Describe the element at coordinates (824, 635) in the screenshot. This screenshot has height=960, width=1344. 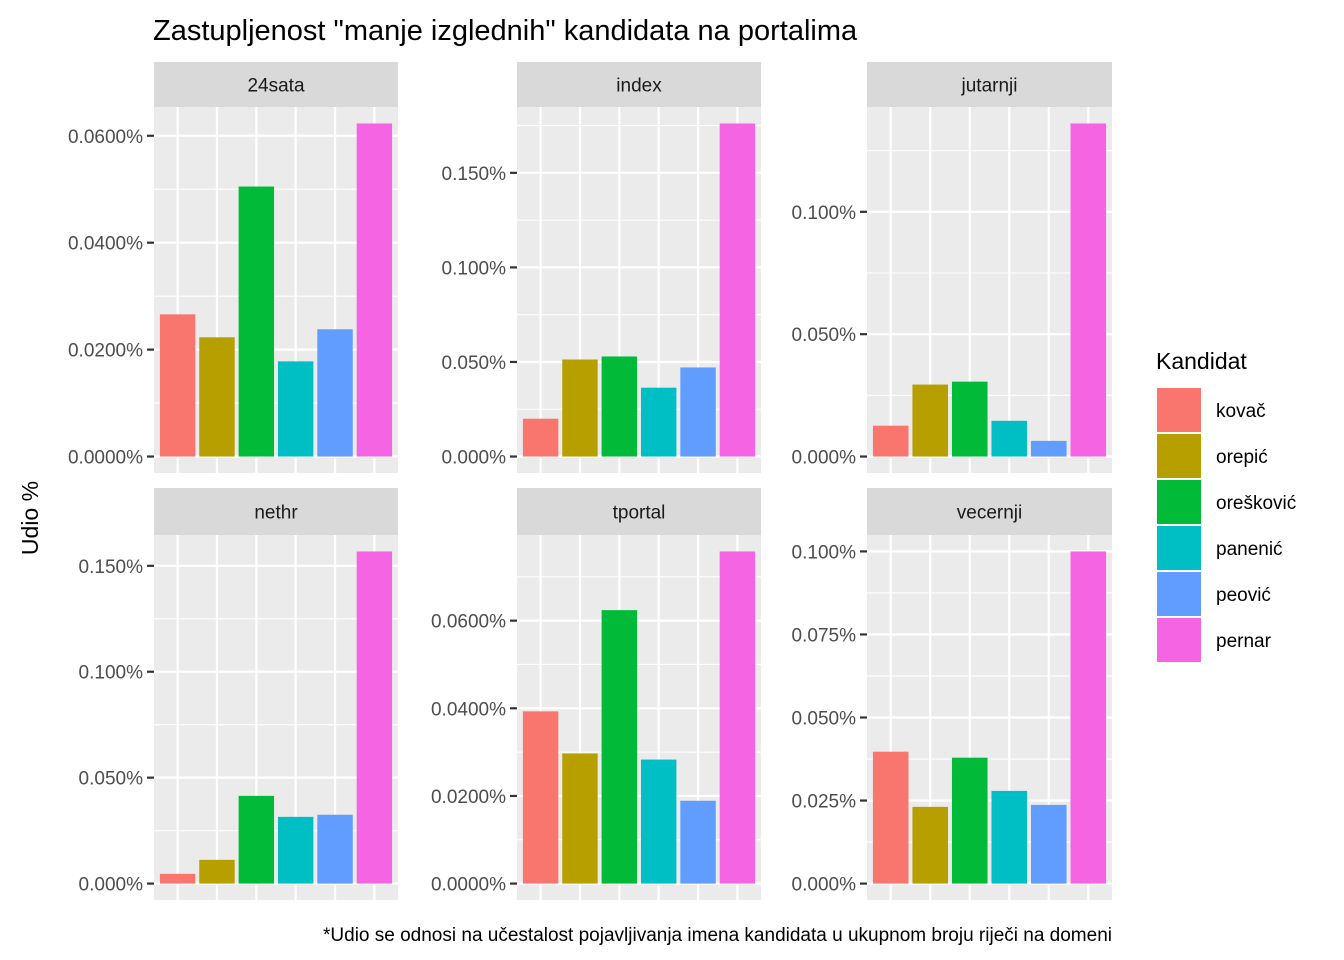
I see `y-tick-label: 0.075%` at that location.